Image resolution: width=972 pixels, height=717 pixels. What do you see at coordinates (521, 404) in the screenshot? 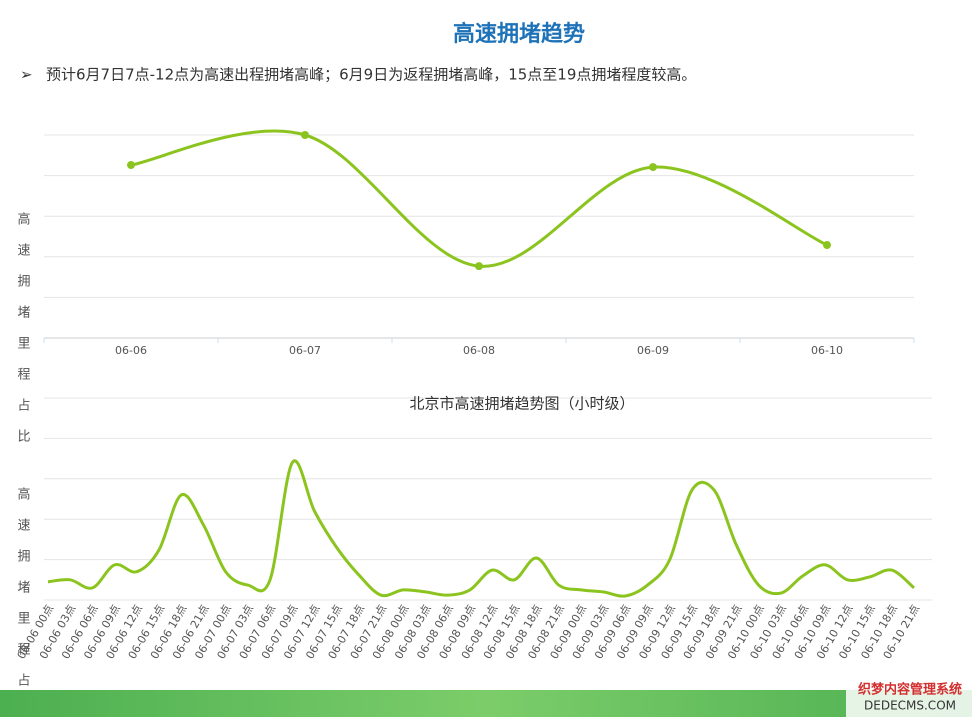
I see `chart-title: 北京市高速拥堵趋势图（小时级）` at bounding box center [521, 404].